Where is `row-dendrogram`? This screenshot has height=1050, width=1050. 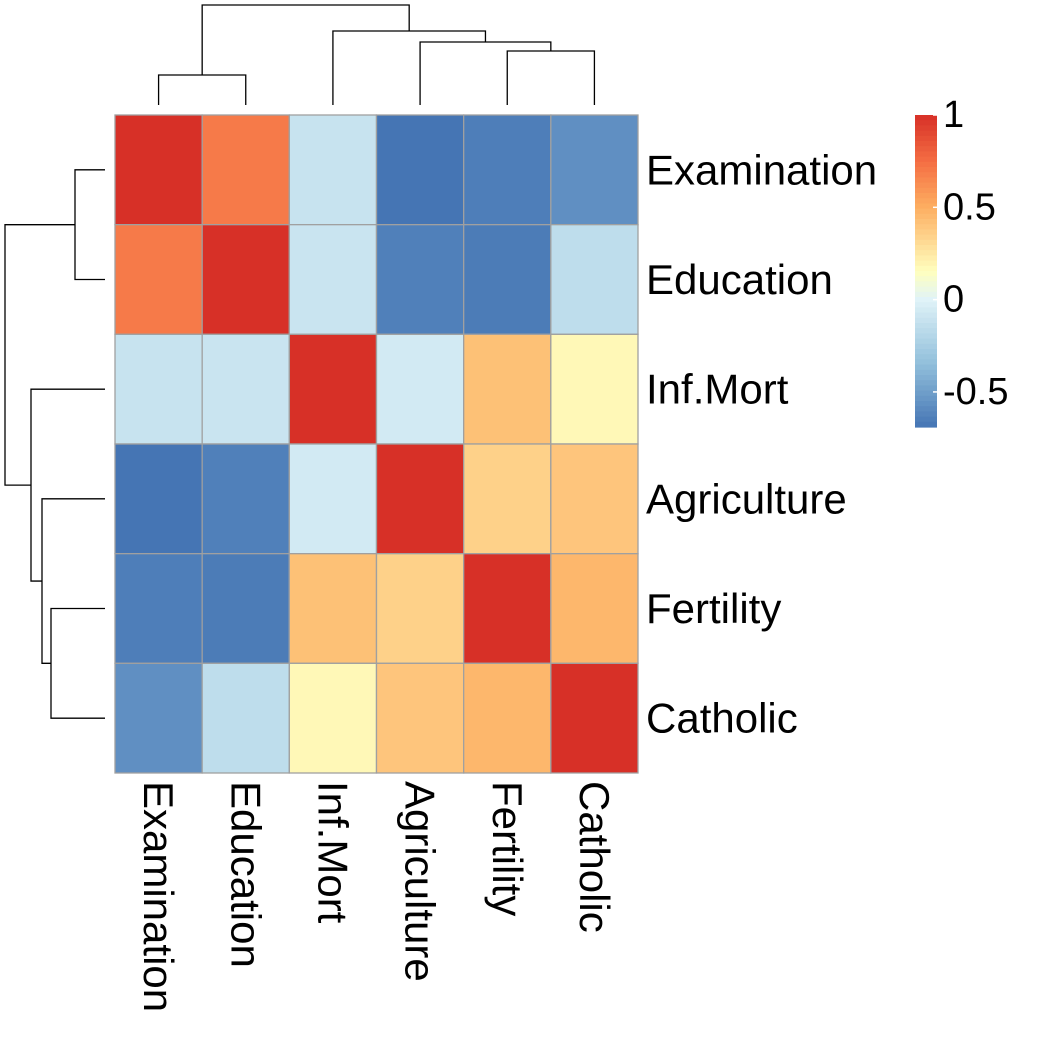 row-dendrogram is located at coordinates (54, 444).